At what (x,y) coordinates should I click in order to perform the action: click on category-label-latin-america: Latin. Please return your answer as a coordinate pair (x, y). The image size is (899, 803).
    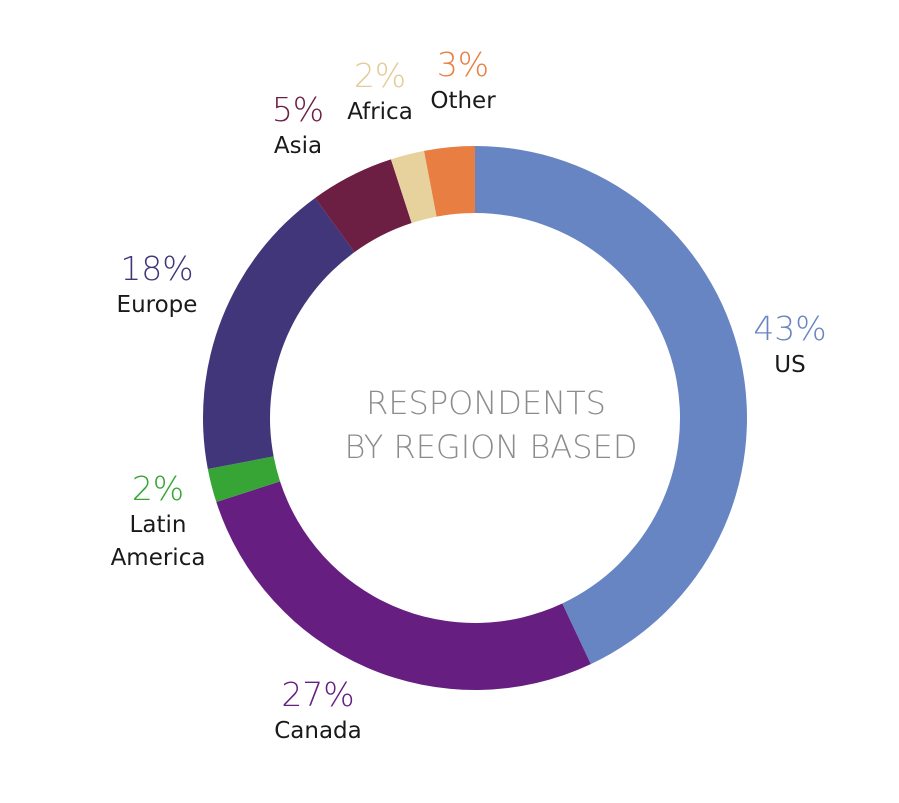
    Looking at the image, I should click on (158, 525).